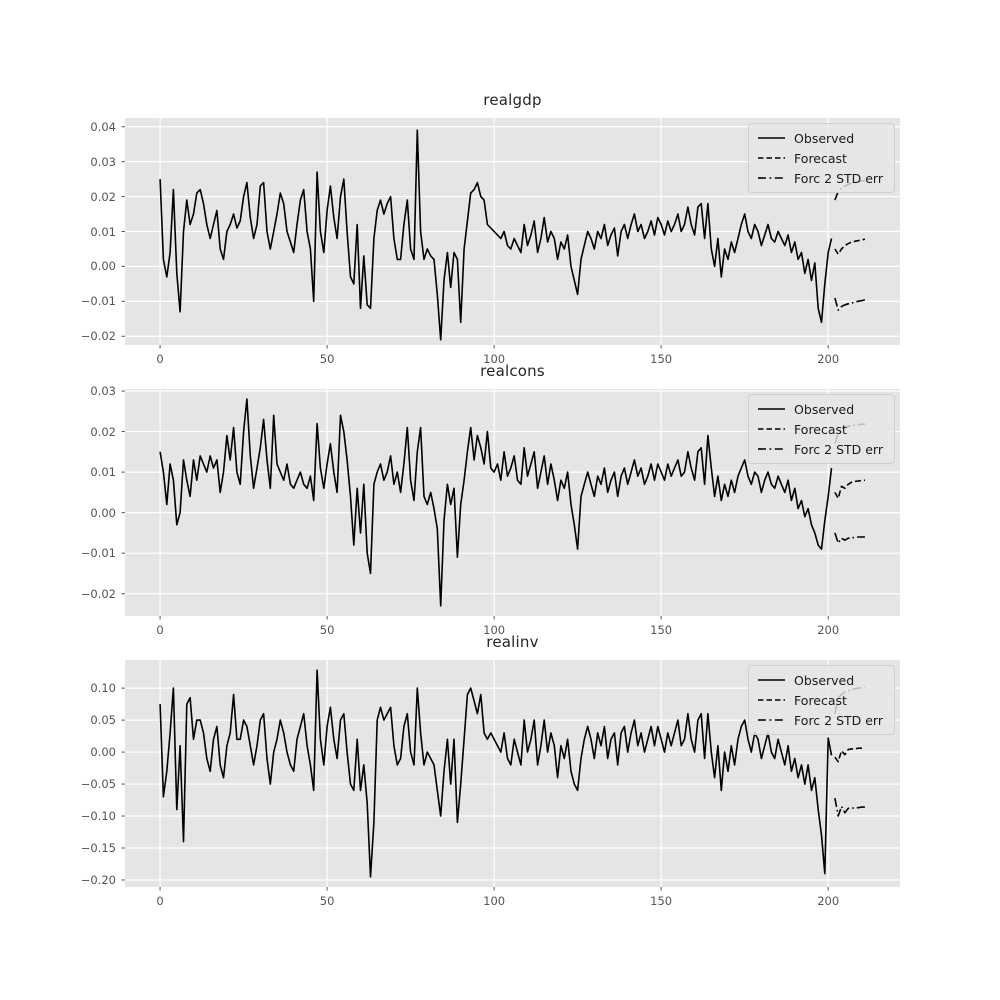  Describe the element at coordinates (98, 847) in the screenshot. I see `y-tick-label: −0.15` at that location.